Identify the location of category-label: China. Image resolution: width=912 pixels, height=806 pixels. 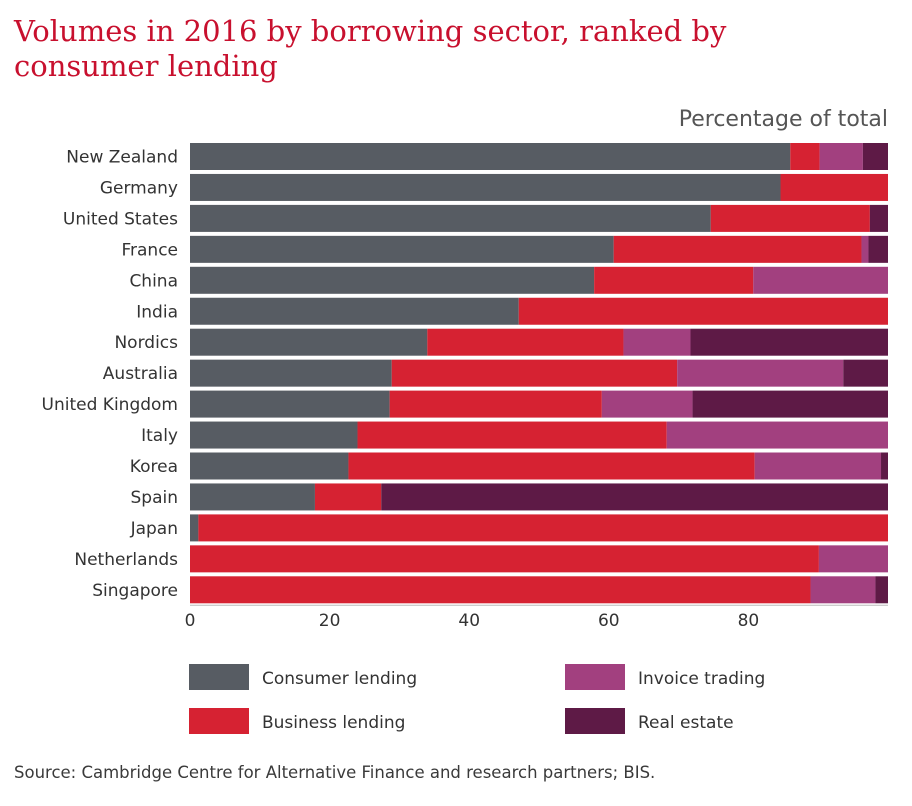
(153, 281).